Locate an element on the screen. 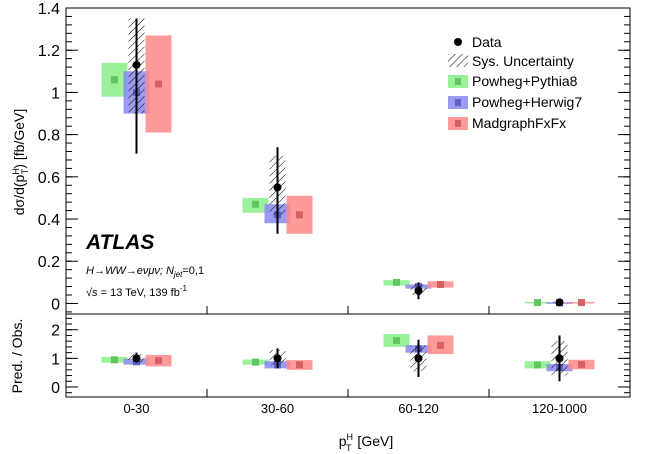 Image resolution: width=664 pixels, height=454 pixels. legend-label-sys: Sys. Uncertainty is located at coordinates (523, 61).